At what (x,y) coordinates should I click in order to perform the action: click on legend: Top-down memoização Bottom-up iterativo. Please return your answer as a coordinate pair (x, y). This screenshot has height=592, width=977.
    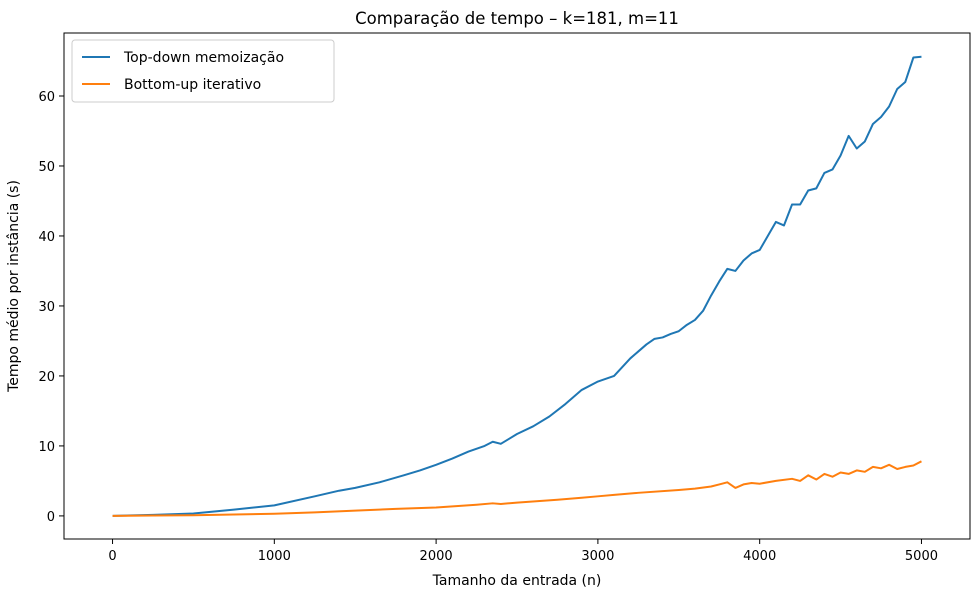
    Looking at the image, I should click on (203, 71).